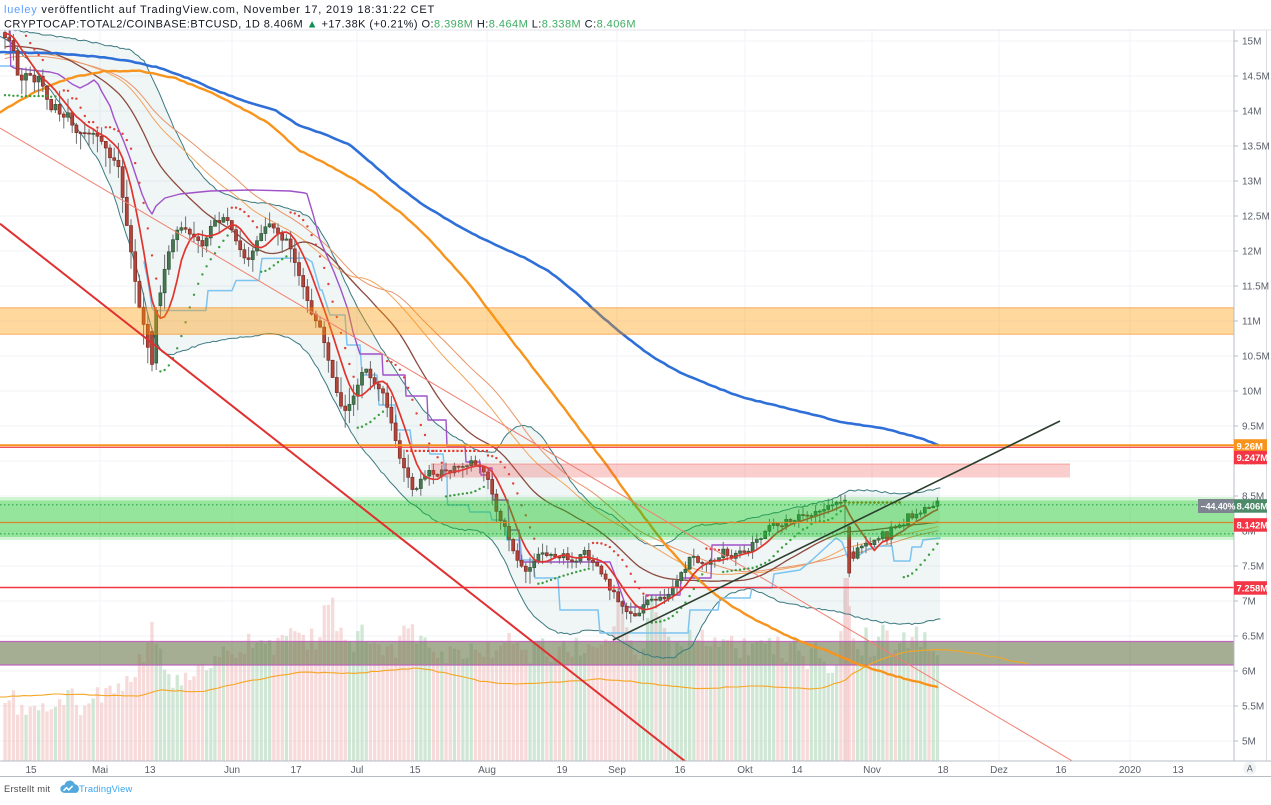 This screenshot has width=1271, height=805. Describe the element at coordinates (1253, 458) in the screenshot. I see `svg-text: 9.247M` at that location.